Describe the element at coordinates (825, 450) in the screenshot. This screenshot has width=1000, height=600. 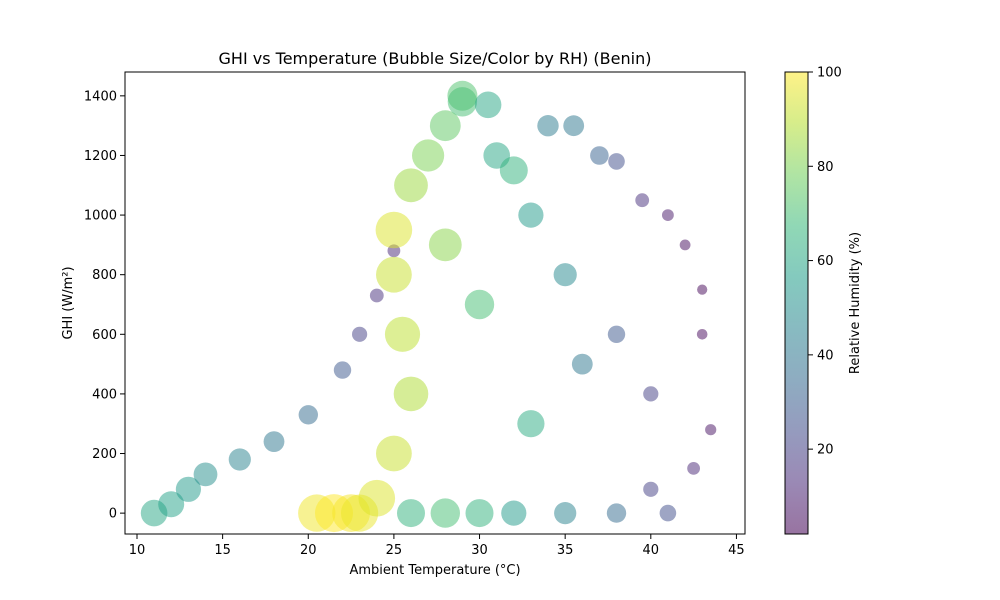
I see `colorbar-tick-label: 20` at that location.